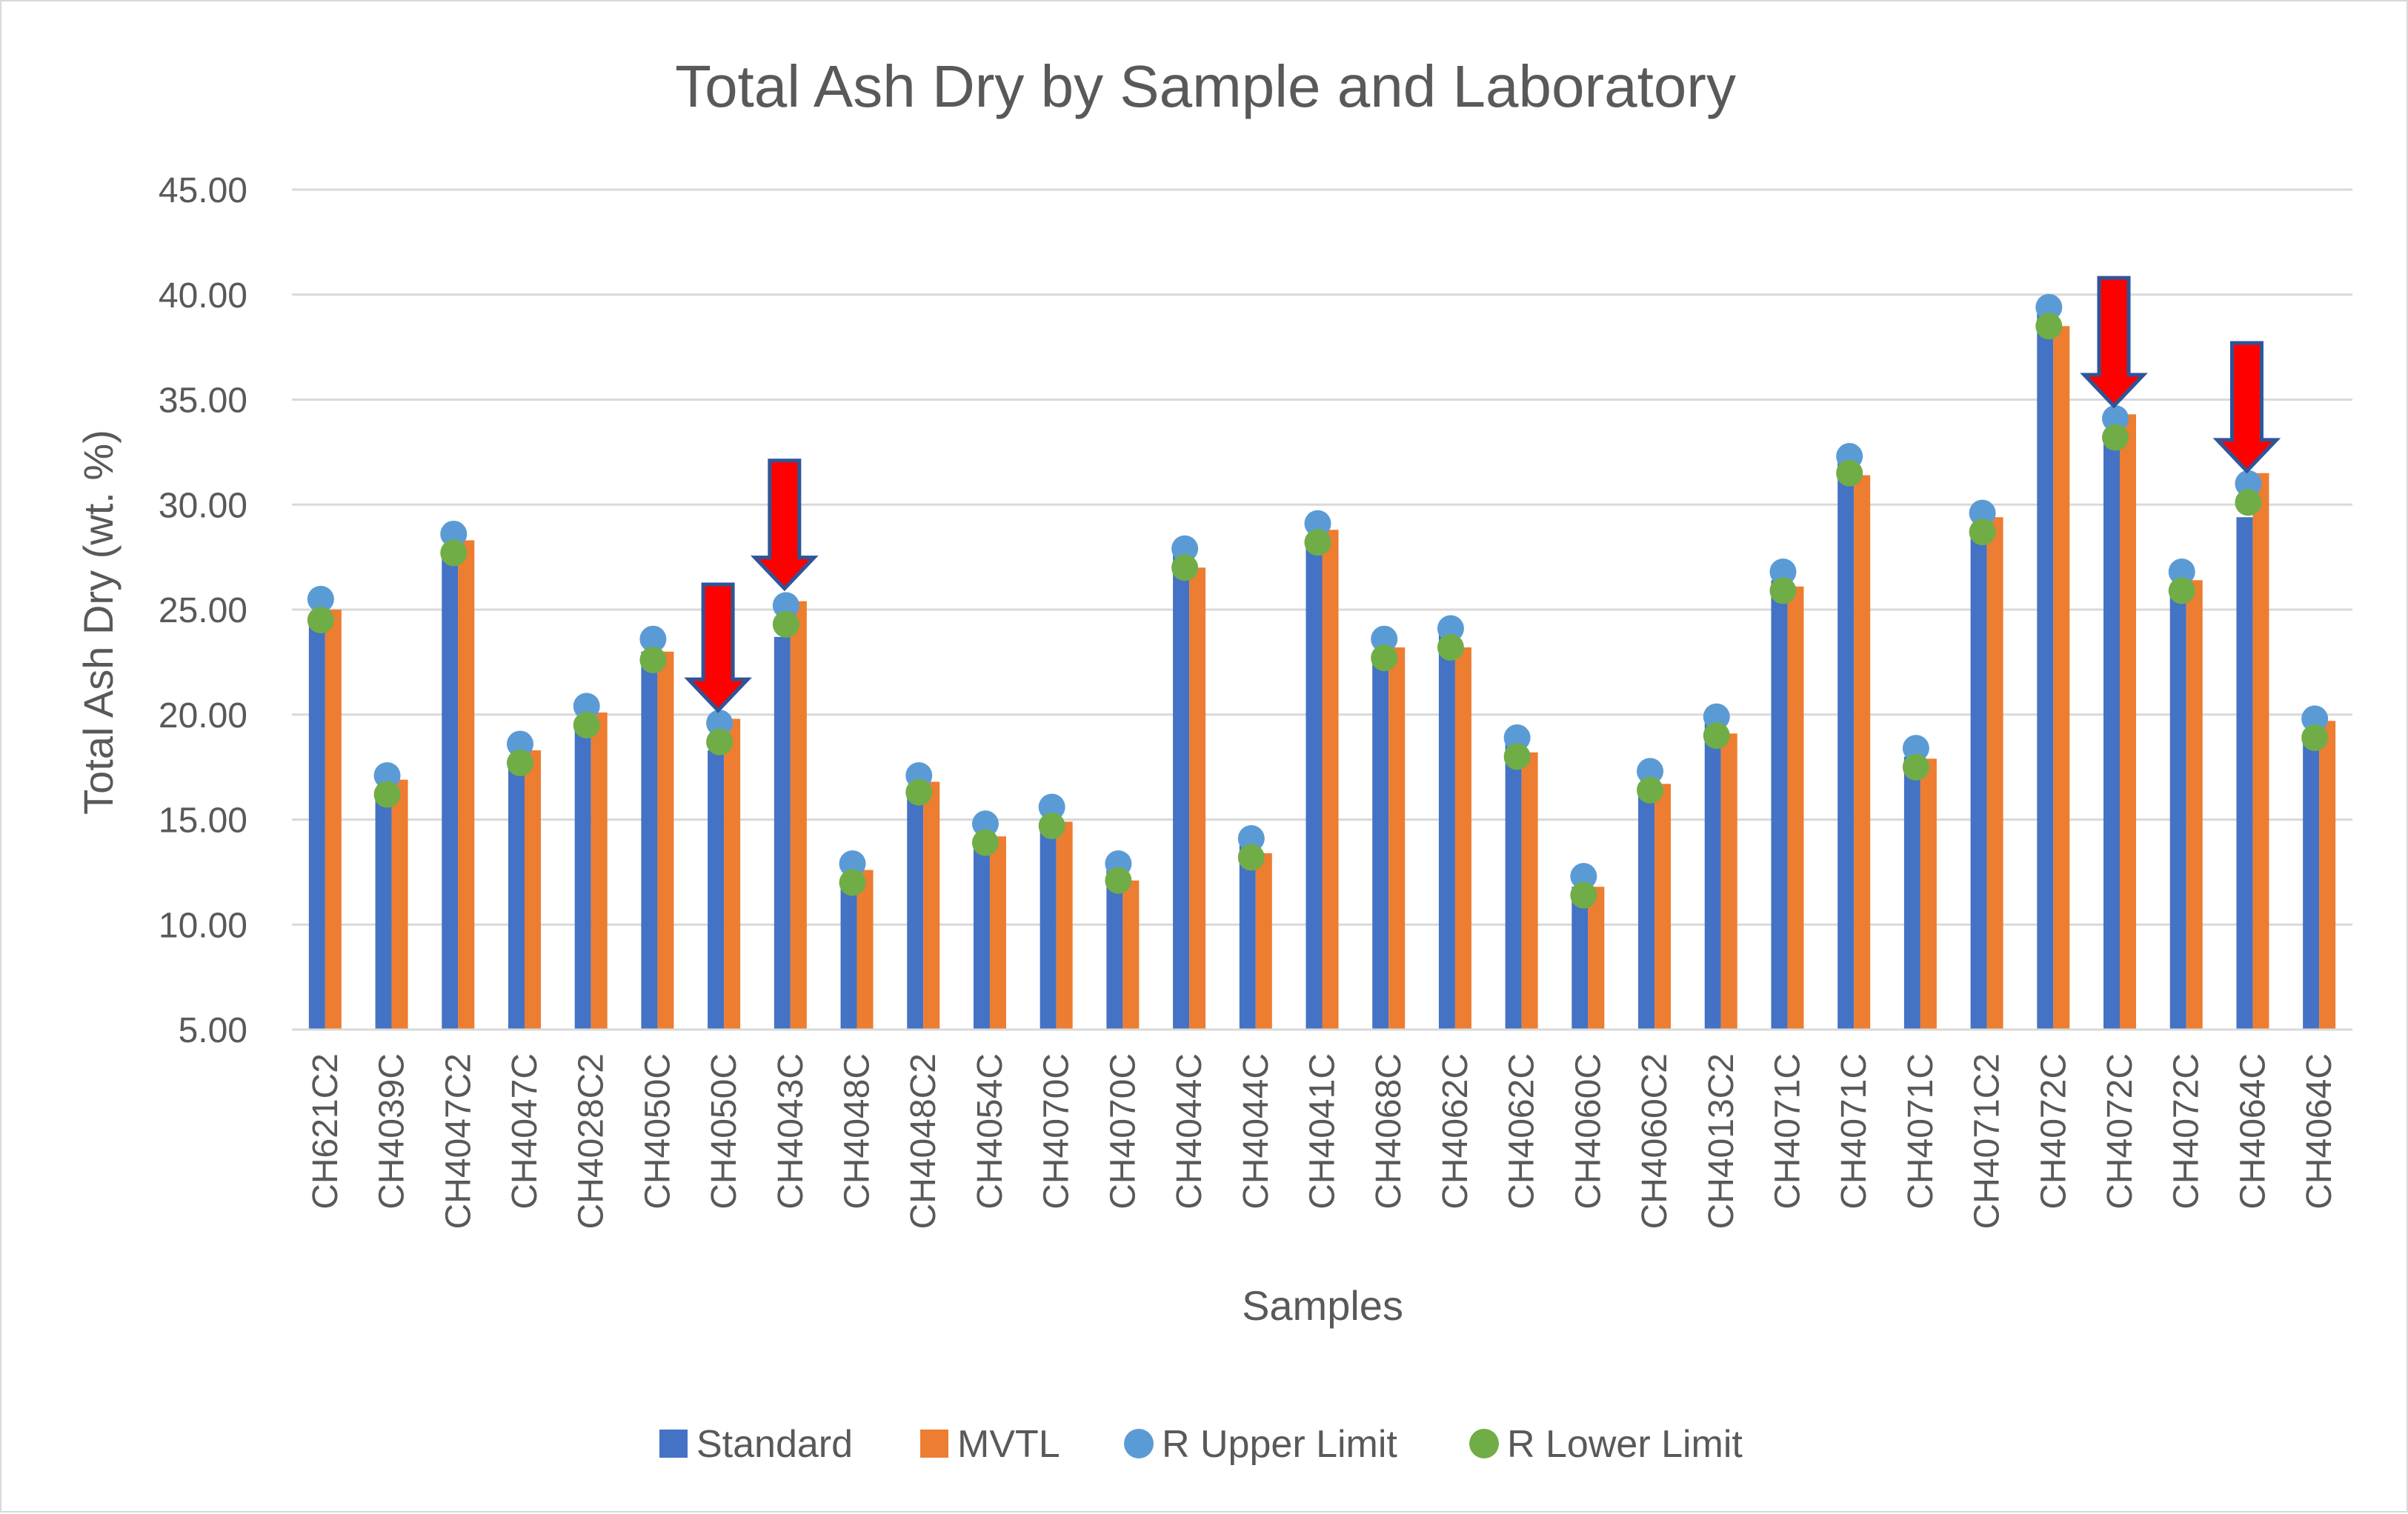  I want to click on x-tick-label: CH4060C, so click(1588, 1131).